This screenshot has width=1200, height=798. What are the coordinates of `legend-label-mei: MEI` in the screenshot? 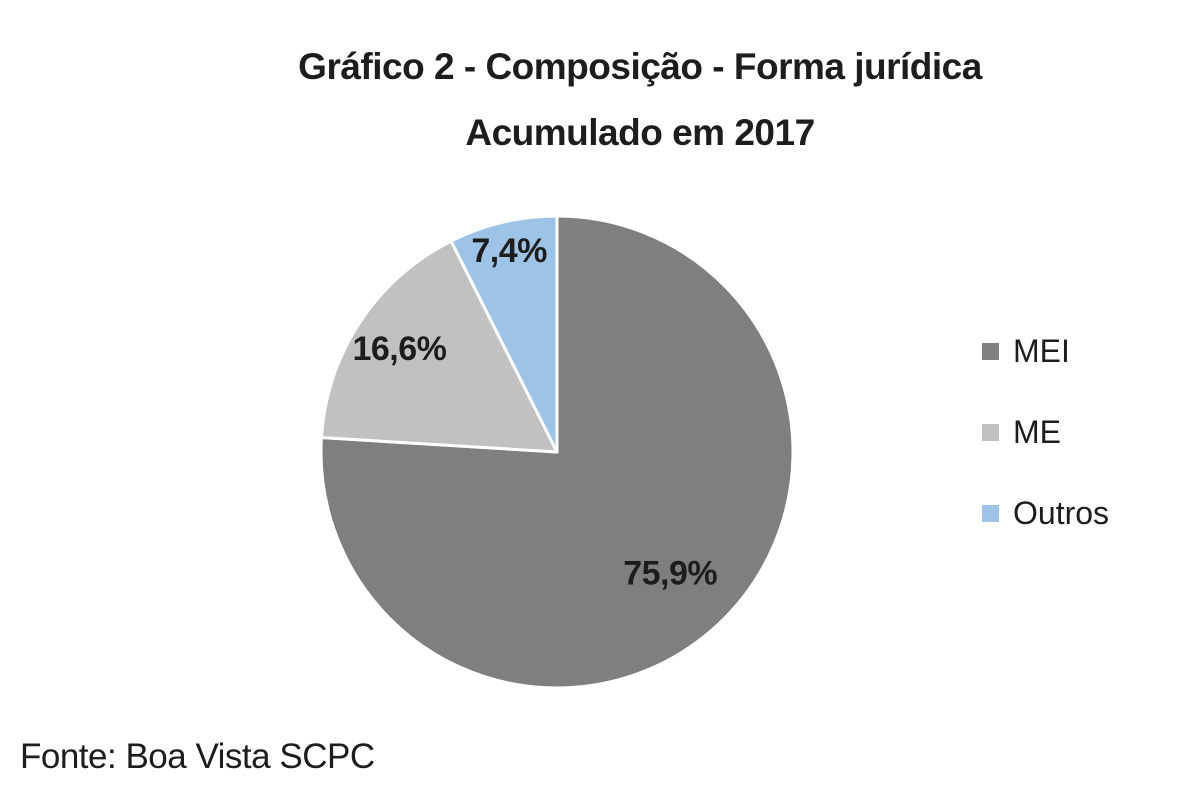 It's located at (1041, 351).